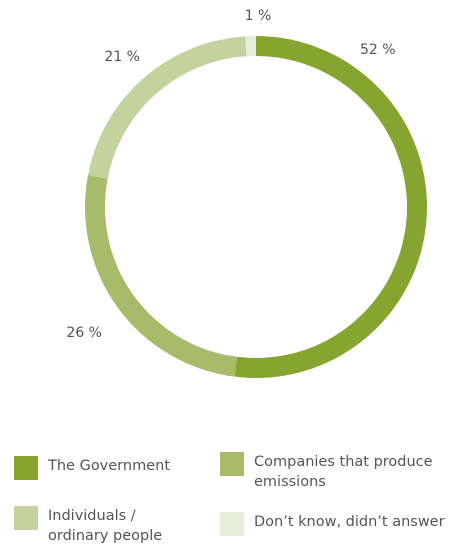 This screenshot has height=547, width=461. What do you see at coordinates (105, 526) in the screenshot?
I see `legend-label-individuals: Individuals / ordinary people` at bounding box center [105, 526].